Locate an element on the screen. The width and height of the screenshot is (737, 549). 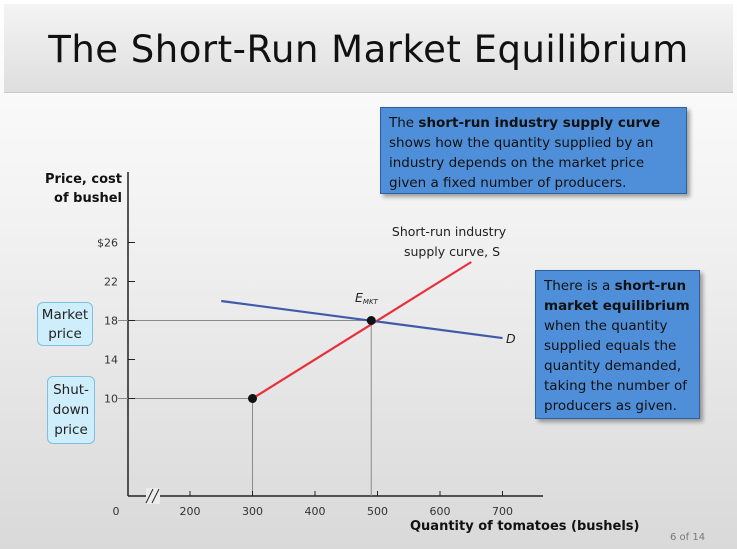
y-tick-label: $26 is located at coordinates (107, 243).